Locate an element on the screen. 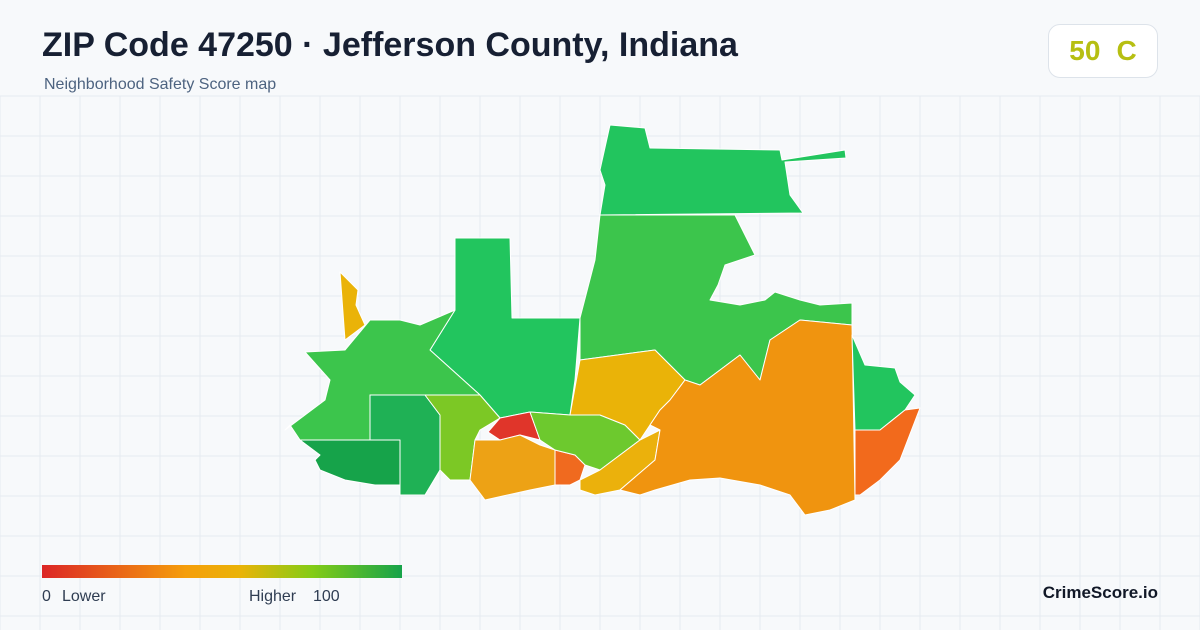  legend-max-label: Higher is located at coordinates (273, 596).